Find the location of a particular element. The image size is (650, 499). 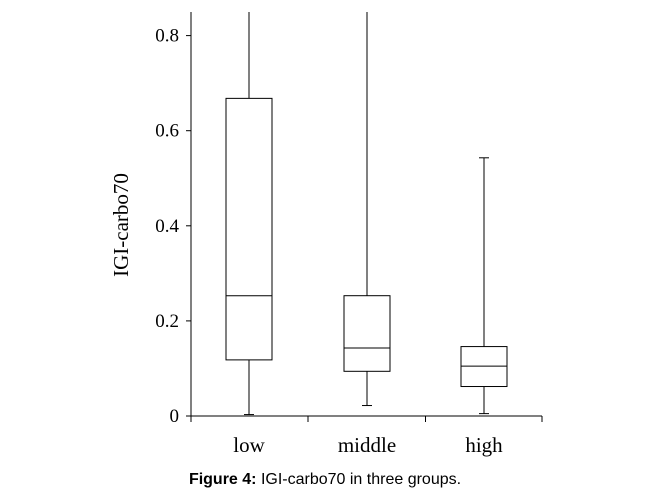

box-low is located at coordinates (249, 214).